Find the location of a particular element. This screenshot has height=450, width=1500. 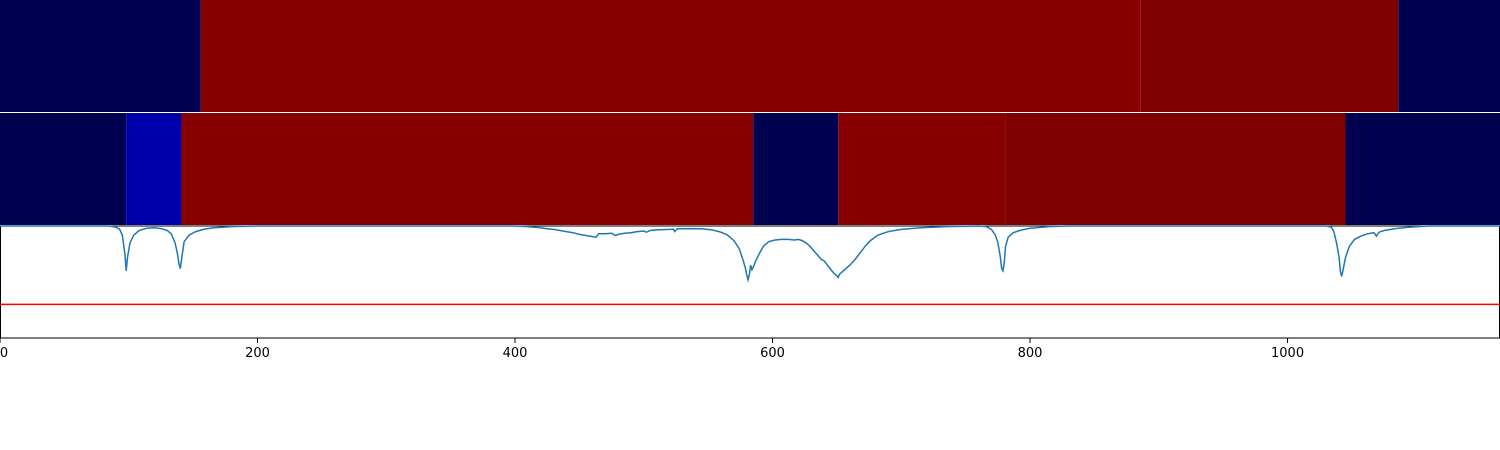

series-line is located at coordinates (750, 254).